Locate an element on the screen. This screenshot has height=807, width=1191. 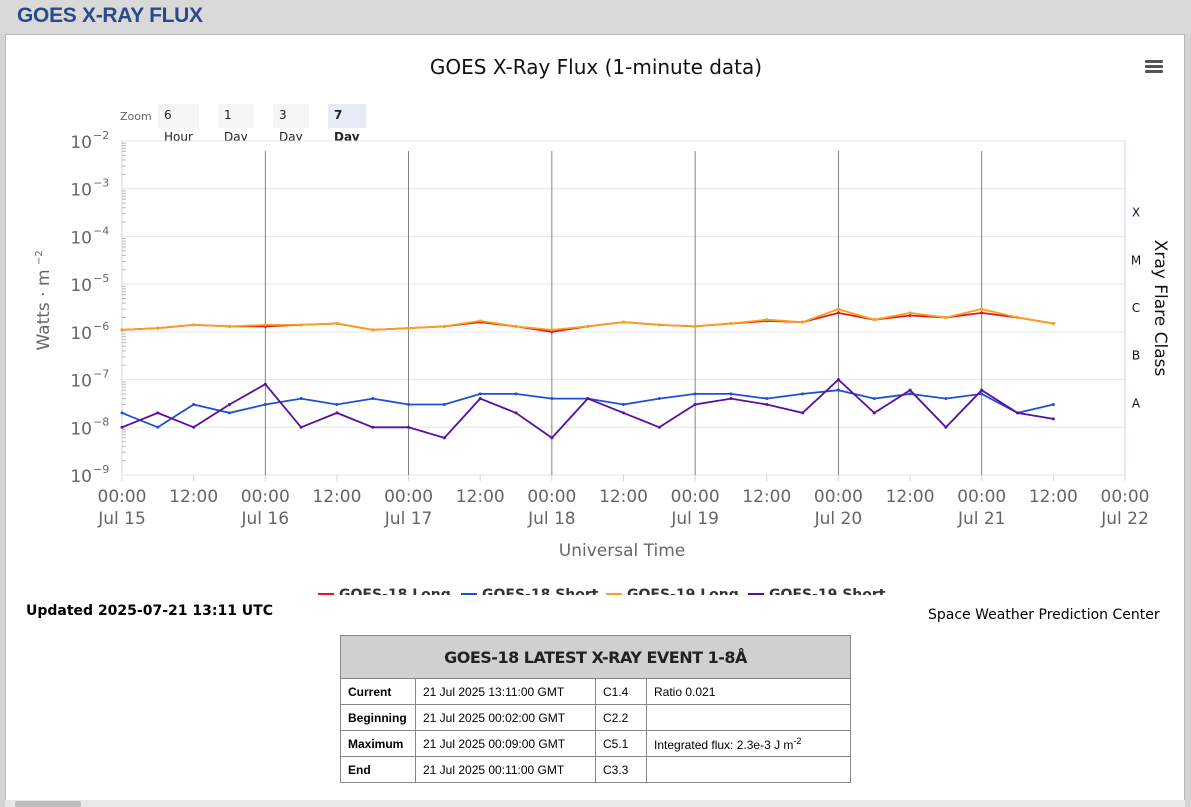
event-row-label-text: Maximum is located at coordinates (376, 743).